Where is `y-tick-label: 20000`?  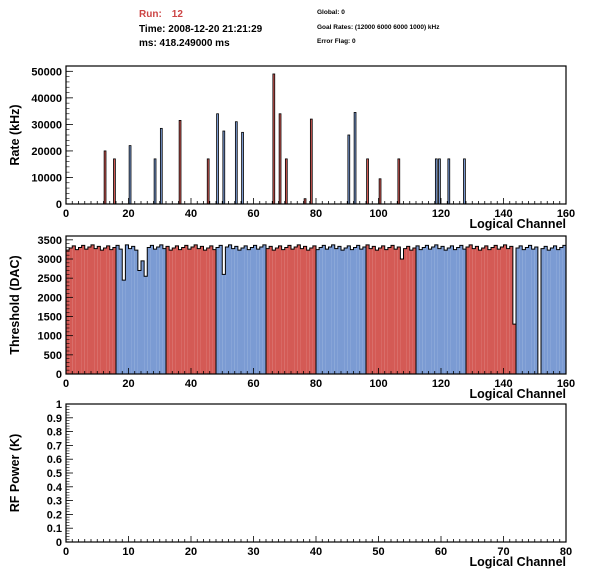 y-tick-label: 20000 is located at coordinates (46, 152).